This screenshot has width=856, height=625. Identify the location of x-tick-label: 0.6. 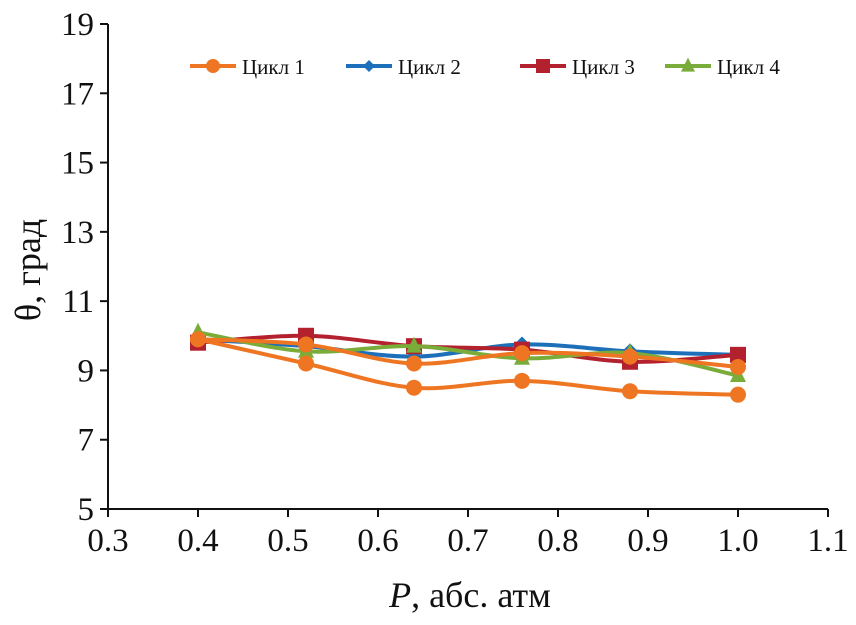
(377, 541).